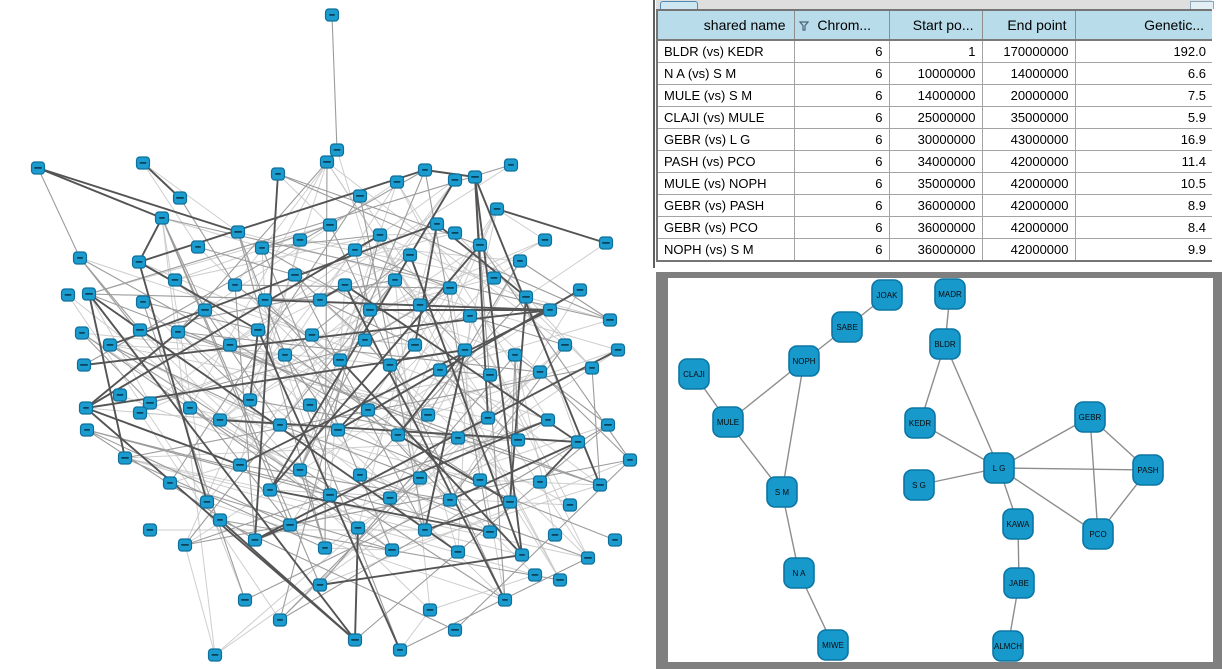 This screenshot has width=1222, height=669. Describe the element at coordinates (887, 295) in the screenshot. I see `node-JOAK: JOAK` at that location.